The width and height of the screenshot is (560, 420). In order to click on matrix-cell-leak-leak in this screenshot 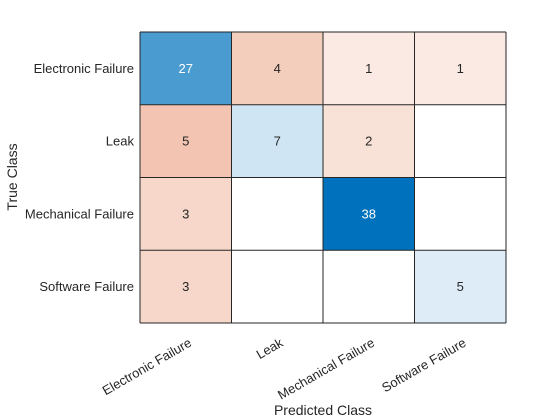, I will do `click(277, 141)`.